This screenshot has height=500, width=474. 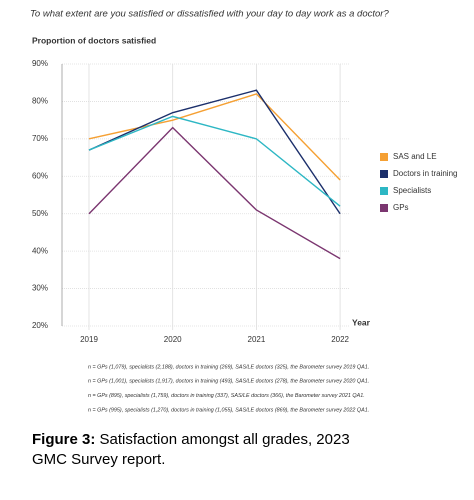 What do you see at coordinates (425, 173) in the screenshot?
I see `legend-label: Doctors in training` at bounding box center [425, 173].